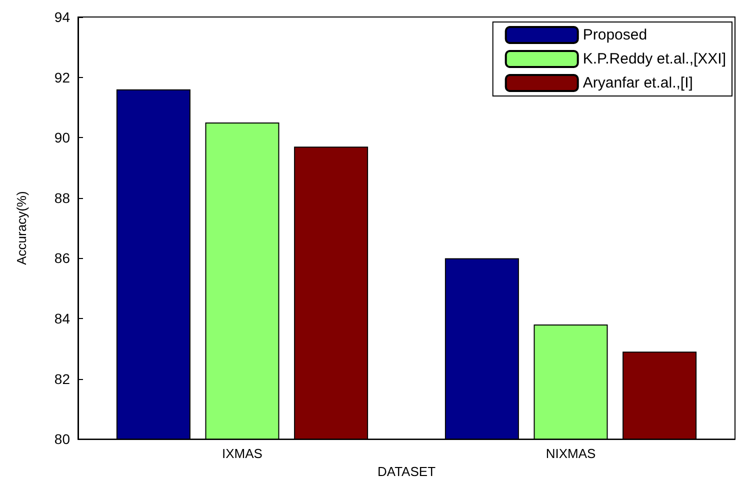 Image resolution: width=744 pixels, height=483 pixels. What do you see at coordinates (637, 83) in the screenshot?
I see `legend-label: Aryanfar et.al.,[I]` at bounding box center [637, 83].